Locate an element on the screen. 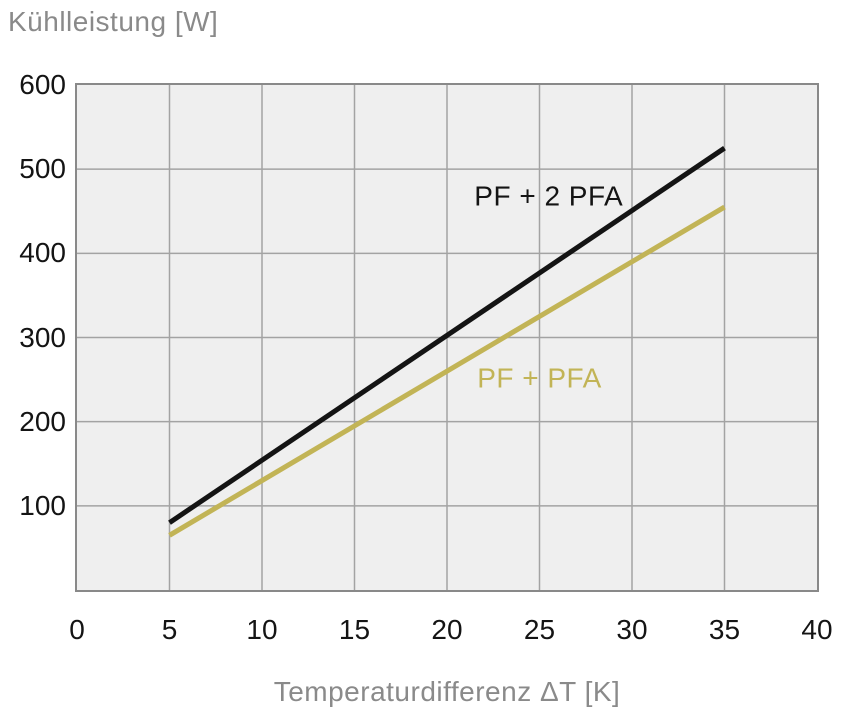 This screenshot has width=846, height=725. y-tick-label-200: 200 is located at coordinates (42, 421).